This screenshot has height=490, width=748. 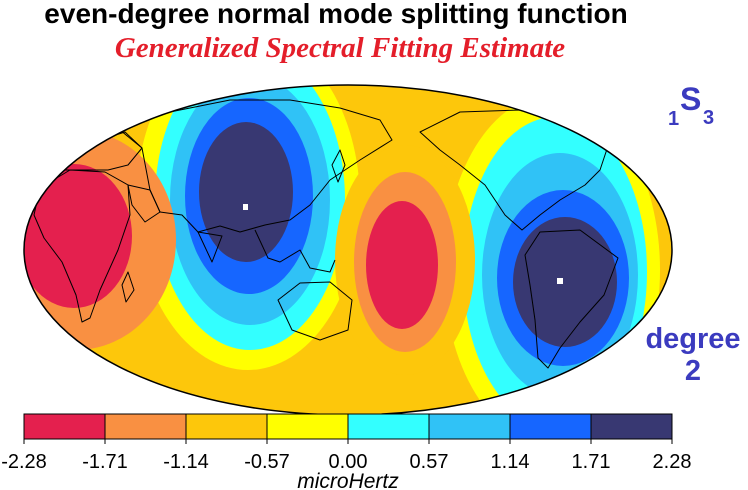 I want to click on colorbar-unit-label: microHertz, so click(x=348, y=480).